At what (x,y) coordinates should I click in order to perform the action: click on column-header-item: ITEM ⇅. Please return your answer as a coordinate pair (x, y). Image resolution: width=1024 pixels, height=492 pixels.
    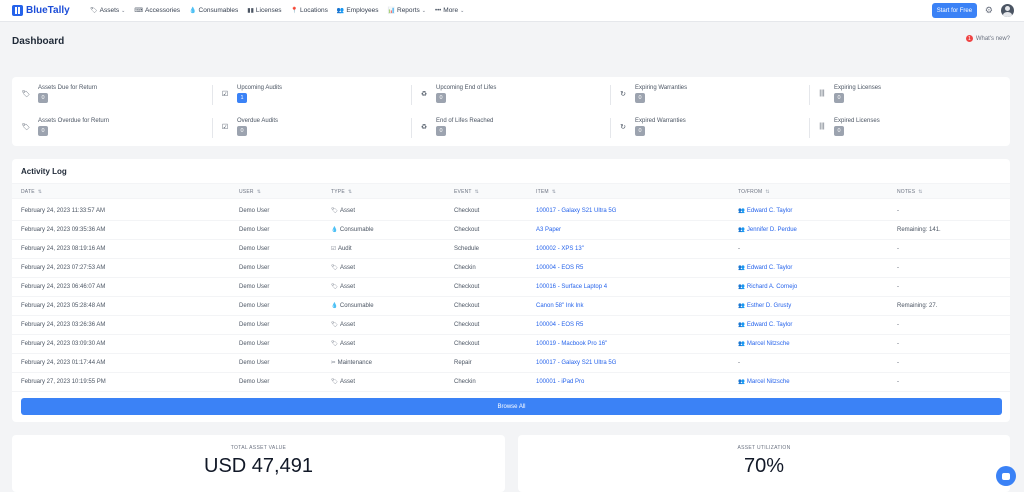
    Looking at the image, I should click on (546, 192).